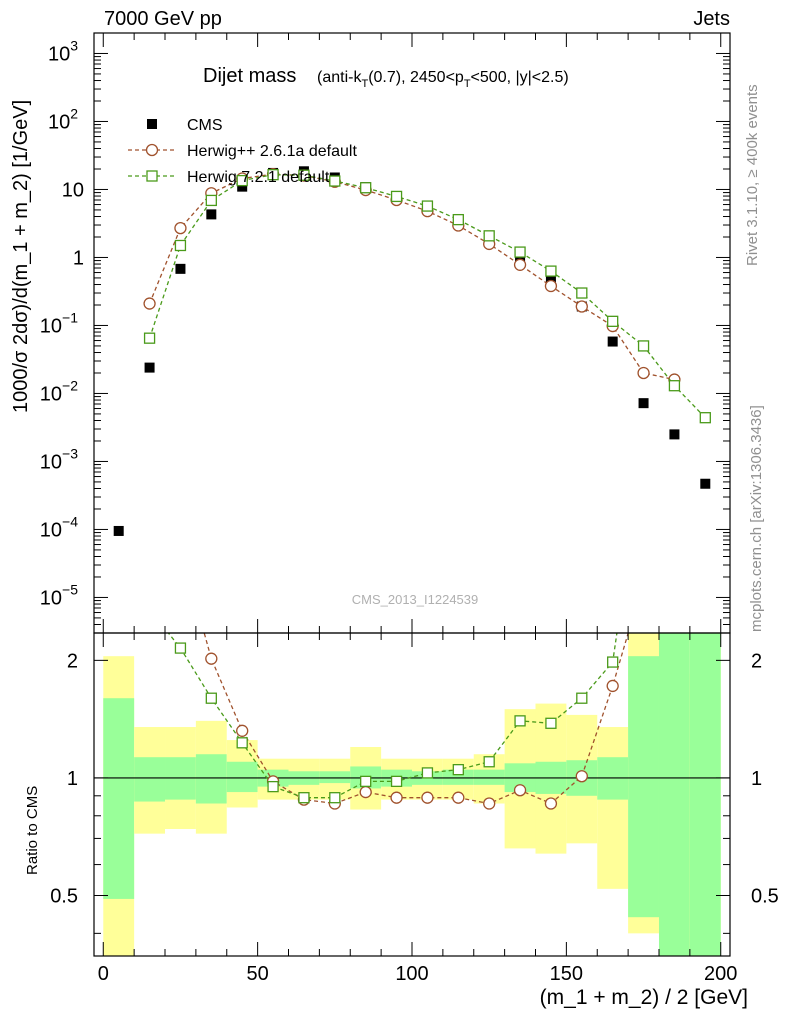 This screenshot has height=1024, width=786. What do you see at coordinates (443, 79) in the screenshot?
I see `plot-title-cuts: (anti-kT(0.7), 2450<pT<500, |y|<2.5)` at bounding box center [443, 79].